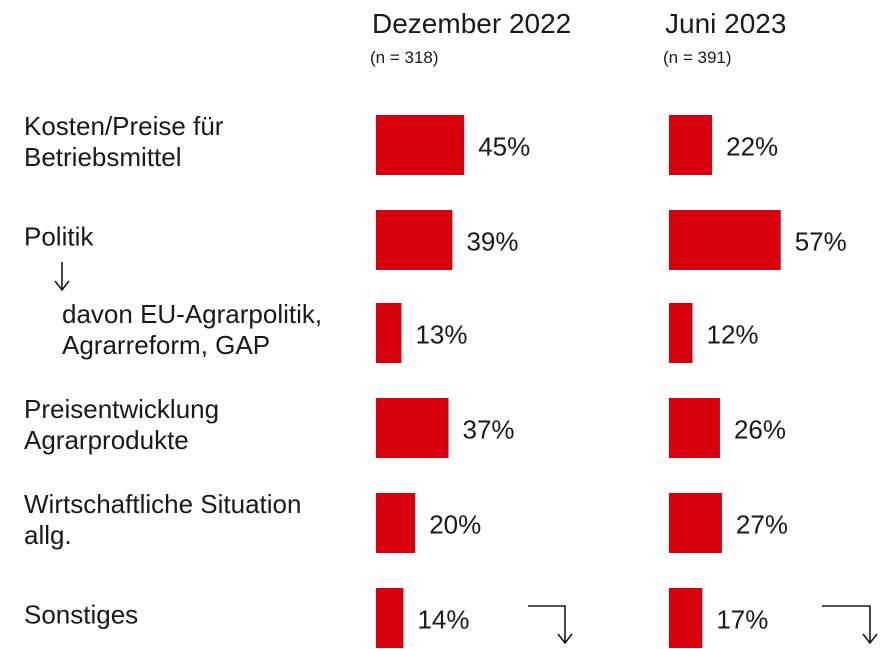  What do you see at coordinates (192, 329) in the screenshot?
I see `category-label: davon EU-Agrarpolitik, Agrarreform, GAP` at bounding box center [192, 329].